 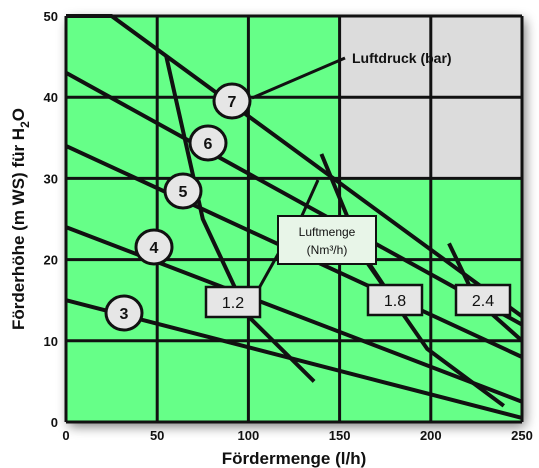 I want to click on x-tick-label: 250, so click(x=522, y=435).